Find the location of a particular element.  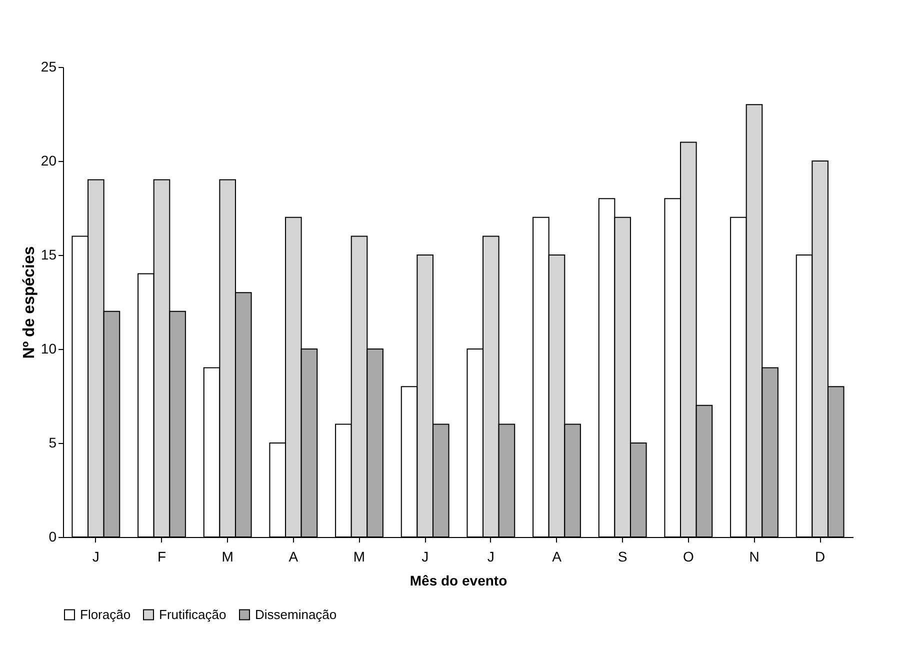

x-tick-label: N is located at coordinates (754, 556).